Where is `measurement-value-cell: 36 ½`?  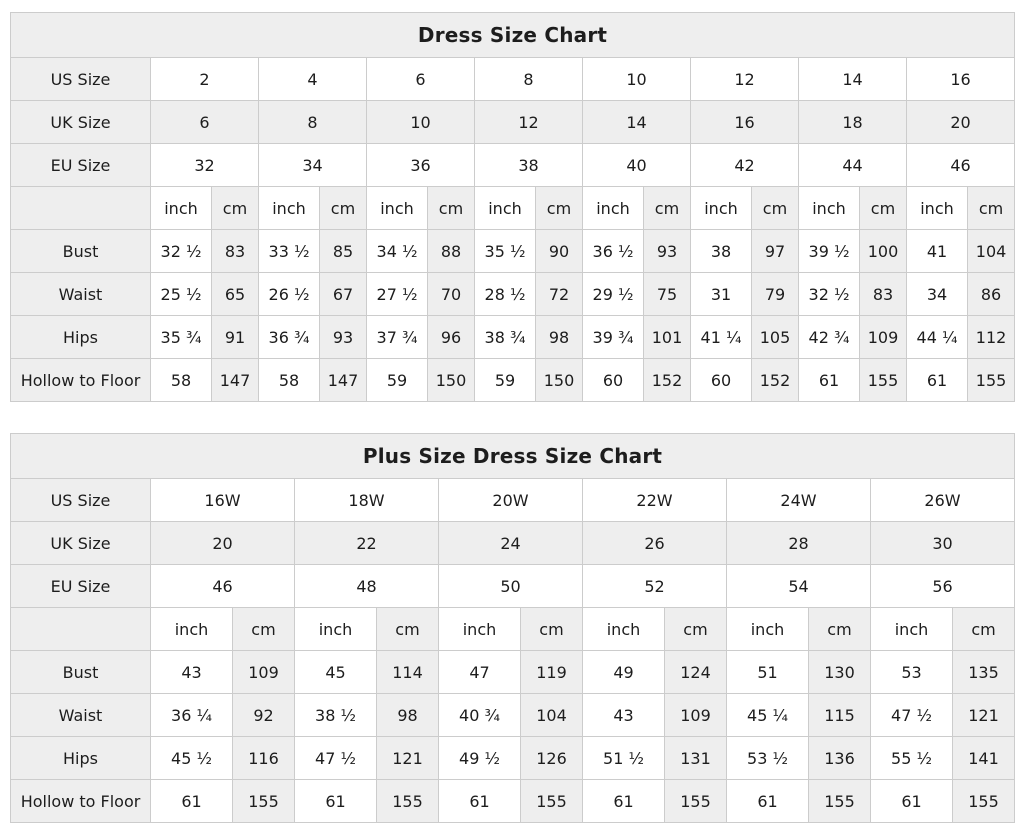
measurement-value-cell: 36 ½ is located at coordinates (613, 251).